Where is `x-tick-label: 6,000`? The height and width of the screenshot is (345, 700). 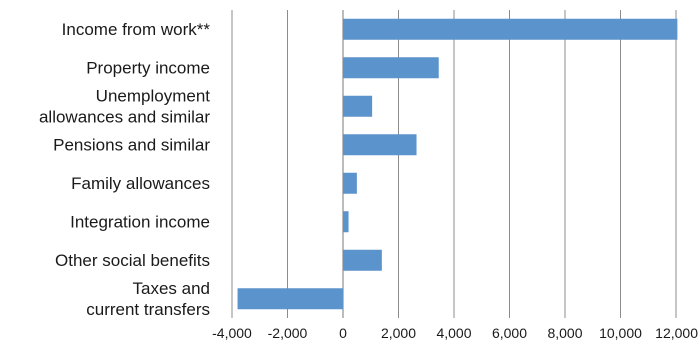
x-tick-label: 6,000 is located at coordinates (509, 333).